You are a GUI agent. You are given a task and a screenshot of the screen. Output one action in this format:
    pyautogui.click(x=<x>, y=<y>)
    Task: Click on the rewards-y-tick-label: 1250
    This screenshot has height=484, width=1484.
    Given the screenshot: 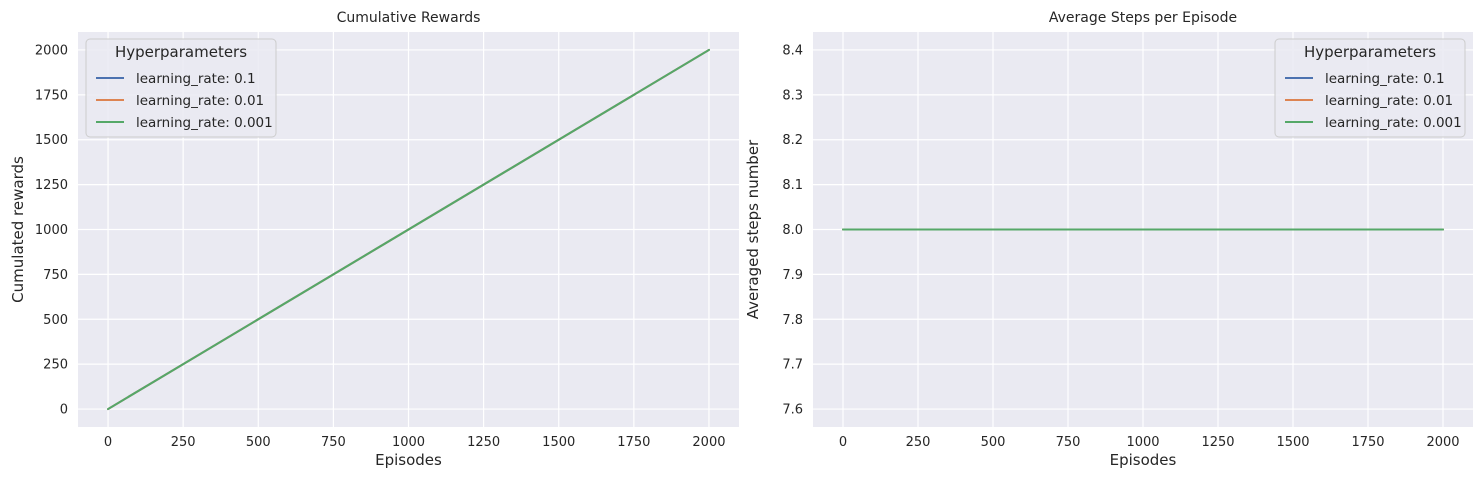 What is the action you would take?
    pyautogui.click(x=51, y=185)
    